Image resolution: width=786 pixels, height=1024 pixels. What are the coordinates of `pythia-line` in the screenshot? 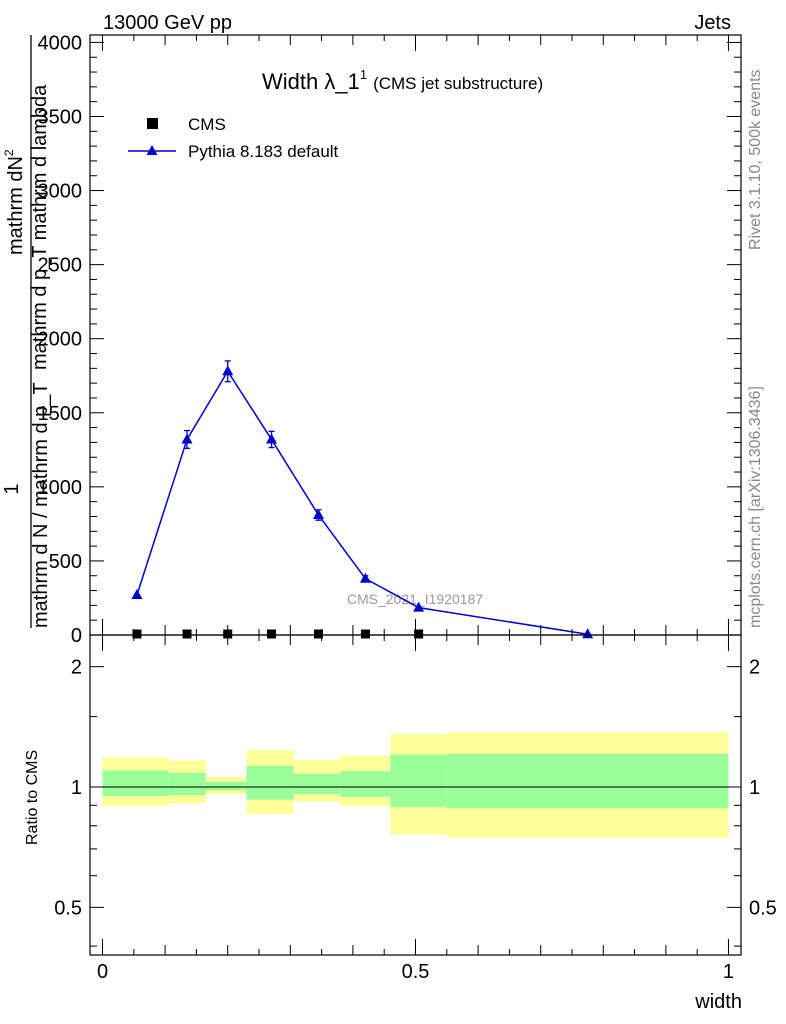 It's located at (362, 502).